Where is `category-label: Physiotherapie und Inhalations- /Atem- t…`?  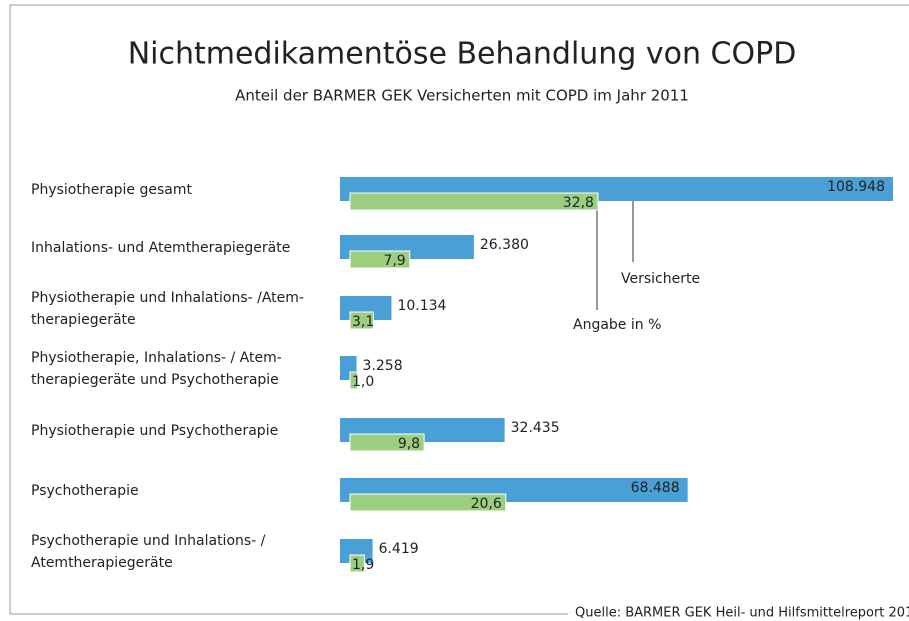
category-label: Physiotherapie und Inhalations- /Atem- t… is located at coordinates (167, 309).